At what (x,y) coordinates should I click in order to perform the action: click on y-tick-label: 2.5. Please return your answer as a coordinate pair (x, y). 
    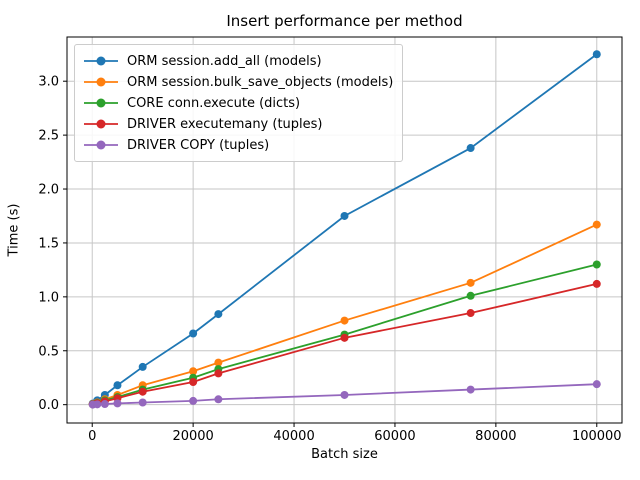
    Looking at the image, I should click on (48, 136).